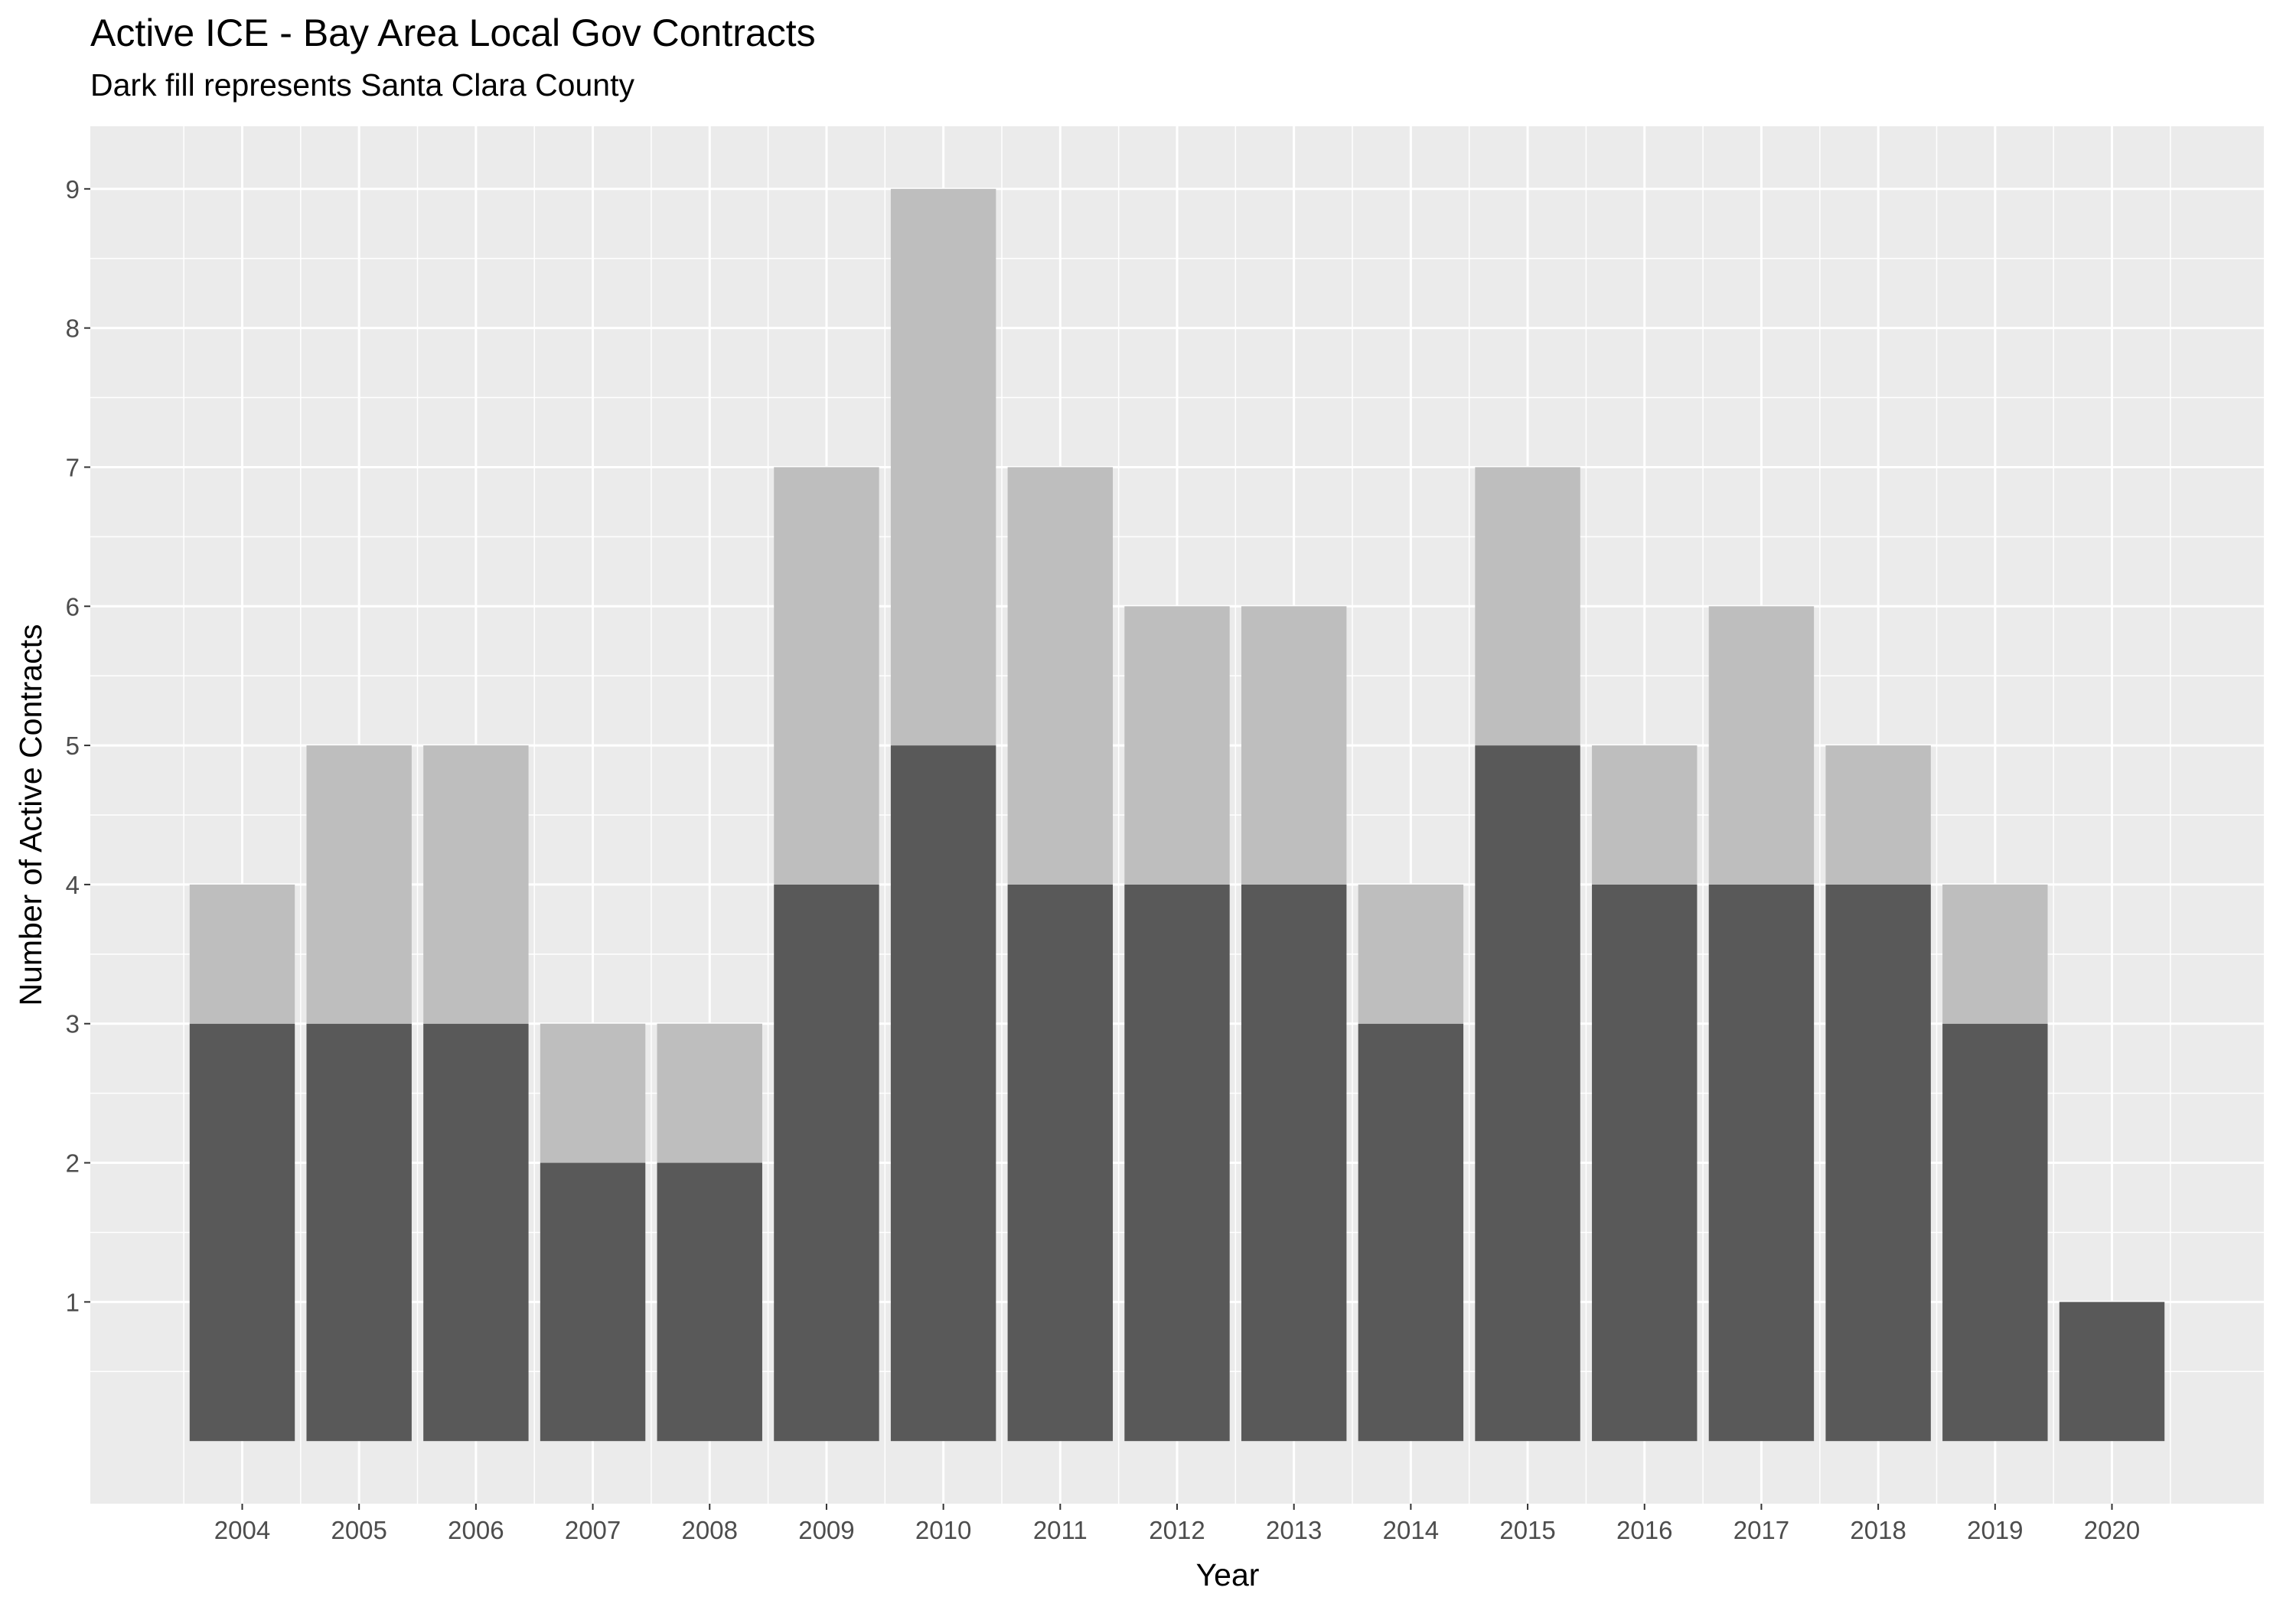  I want to click on bar-other-2018, so click(1878, 815).